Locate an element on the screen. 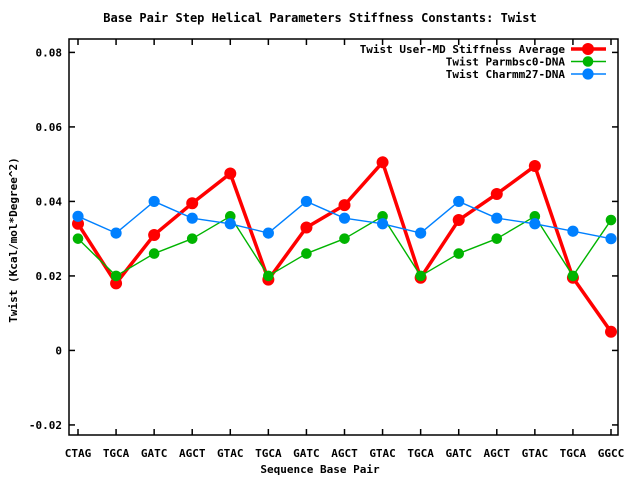 This screenshot has height=480, width=640. legend-label: Twist User-MD Stiffness Average is located at coordinates (463, 49).